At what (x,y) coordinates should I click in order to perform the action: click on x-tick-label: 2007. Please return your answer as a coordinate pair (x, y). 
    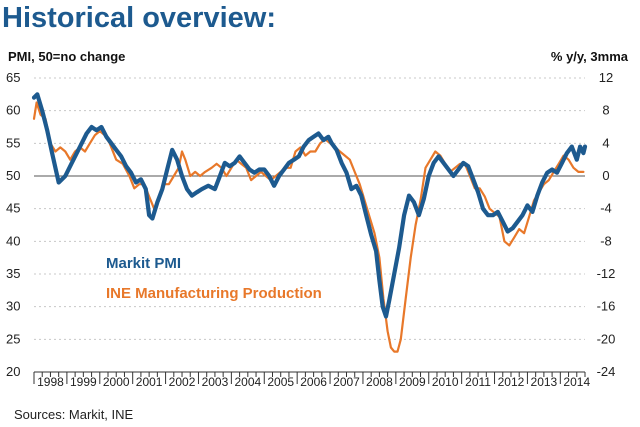
    Looking at the image, I should click on (346, 382).